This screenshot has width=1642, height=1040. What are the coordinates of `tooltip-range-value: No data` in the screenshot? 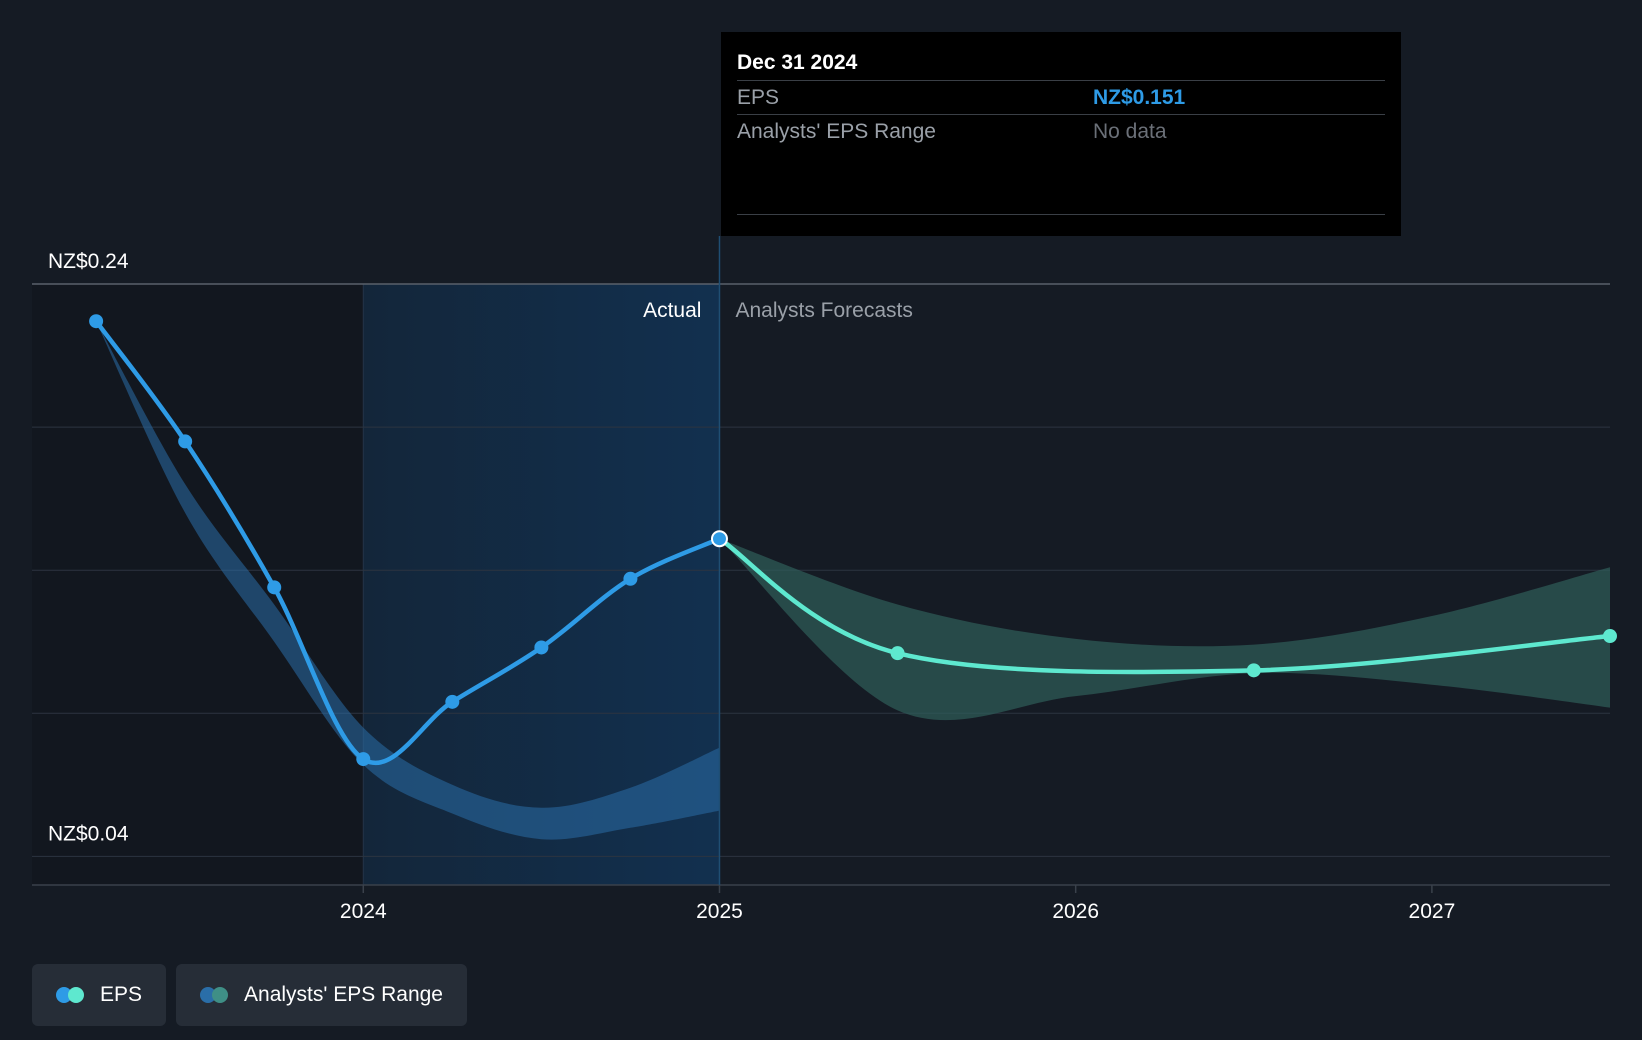 It's located at (1130, 131).